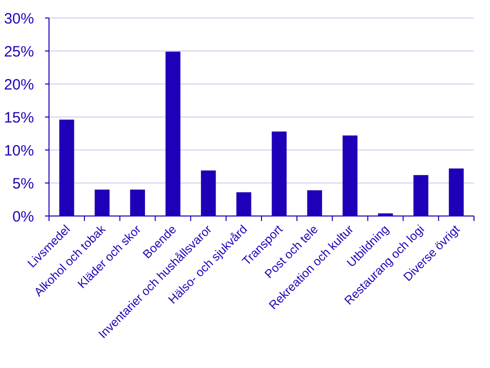 The height and width of the screenshot is (368, 490). What do you see at coordinates (19, 151) in the screenshot?
I see `y-tick-label: 10%` at bounding box center [19, 151].